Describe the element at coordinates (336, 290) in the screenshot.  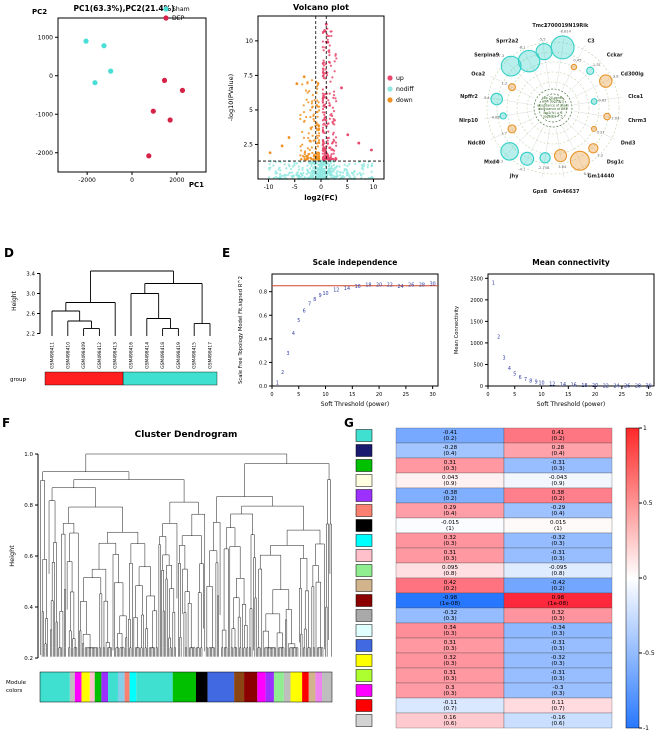
I see `svg-text: 12` at that location.